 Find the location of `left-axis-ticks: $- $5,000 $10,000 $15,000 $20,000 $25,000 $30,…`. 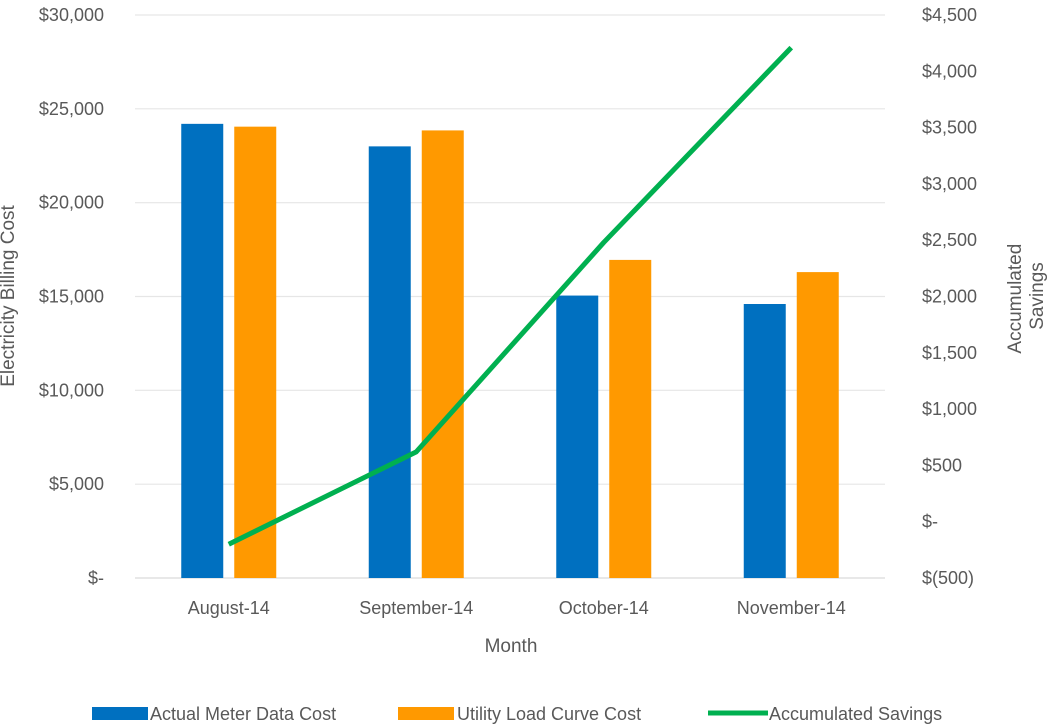

left-axis-ticks: $- $5,000 $10,000 $15,000 $20,000 $25,000 $30,… is located at coordinates (71, 296).